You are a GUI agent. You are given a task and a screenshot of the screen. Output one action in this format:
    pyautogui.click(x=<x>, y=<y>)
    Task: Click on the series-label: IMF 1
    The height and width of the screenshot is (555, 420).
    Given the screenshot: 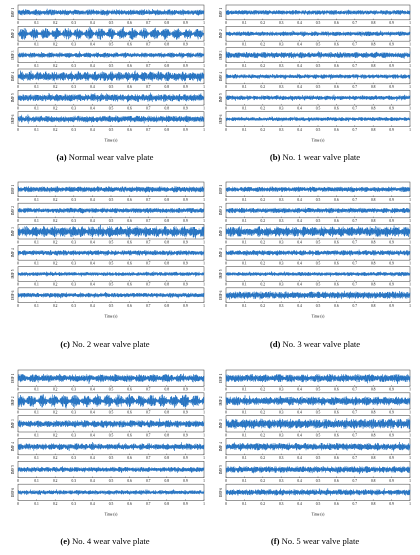 What is the action you would take?
    pyautogui.click(x=13, y=189)
    